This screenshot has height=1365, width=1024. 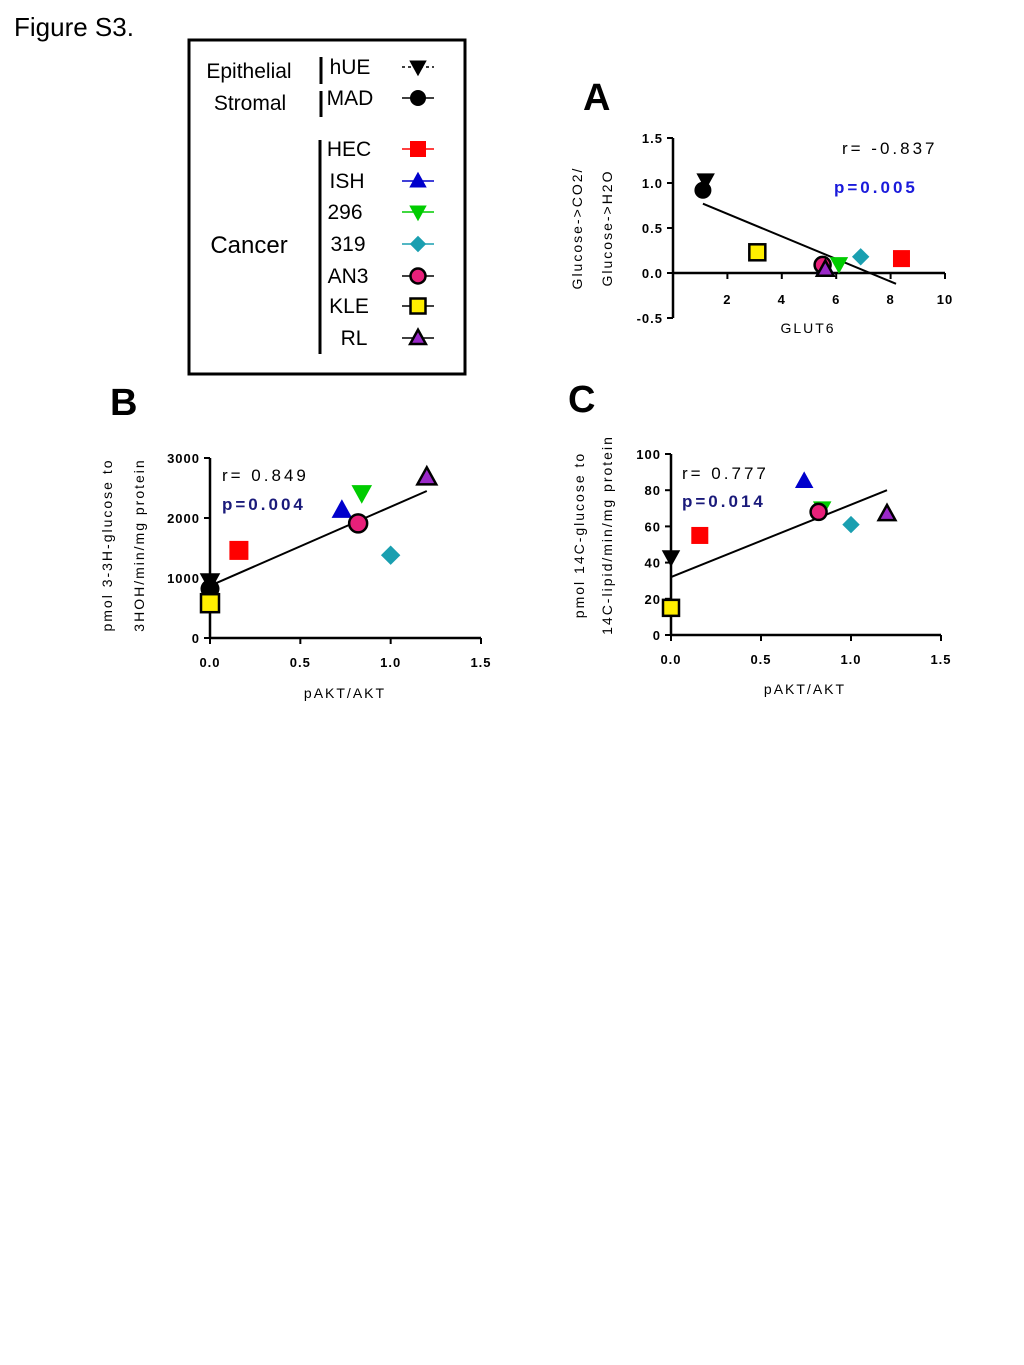 What do you see at coordinates (850, 659) in the screenshot?
I see `chart-c-x-tick-label: 1.0` at bounding box center [850, 659].